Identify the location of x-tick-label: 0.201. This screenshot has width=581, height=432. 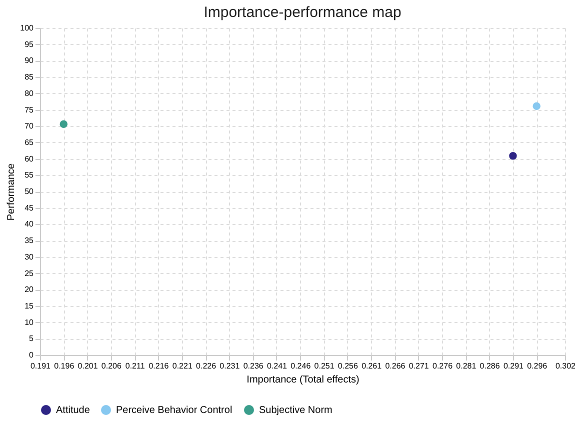
(88, 366).